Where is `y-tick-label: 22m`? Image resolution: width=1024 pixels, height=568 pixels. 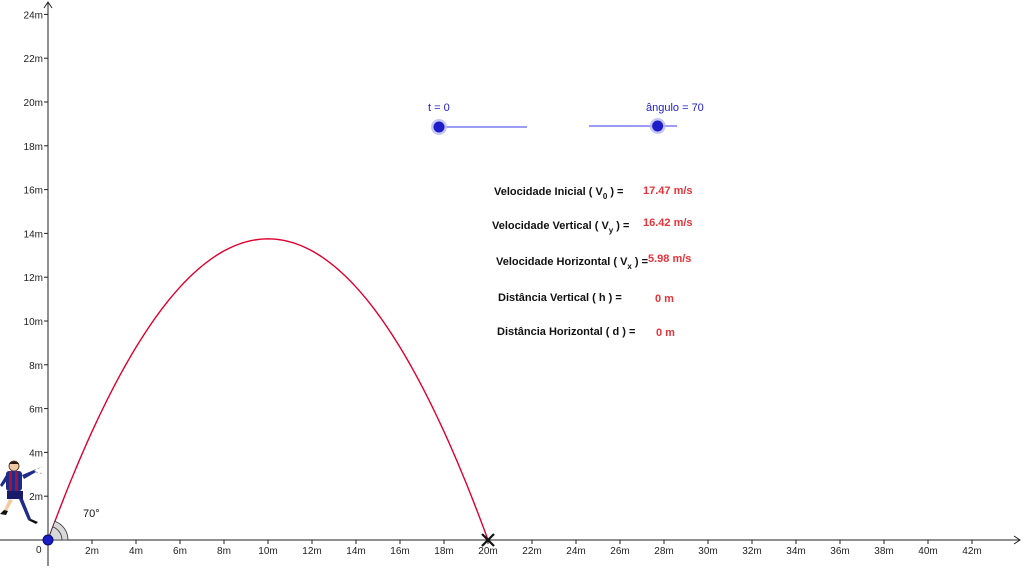 y-tick-label: 22m is located at coordinates (33, 59).